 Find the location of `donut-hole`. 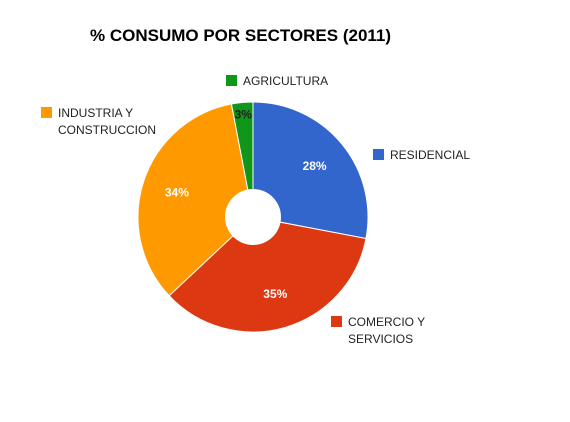

donut-hole is located at coordinates (253, 217).